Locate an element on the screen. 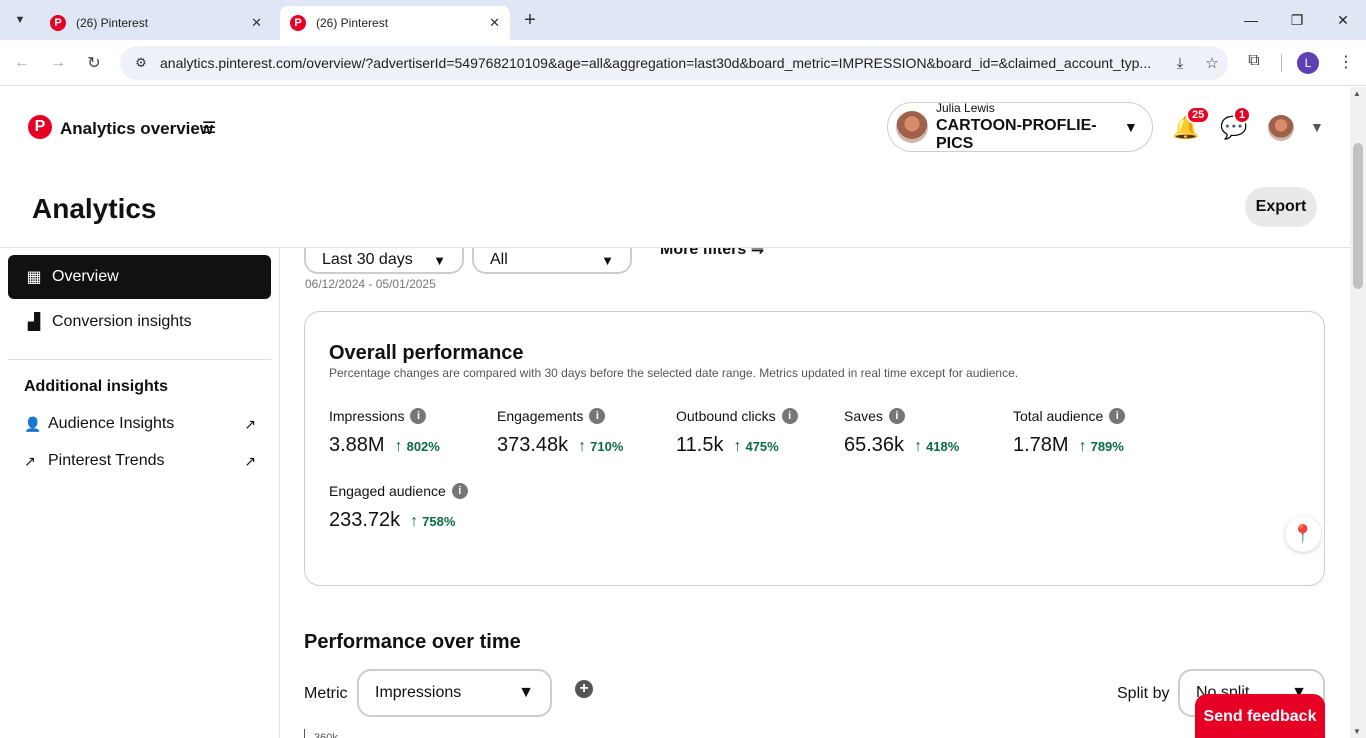 The image size is (1366, 738). metric-value: 11.5k is located at coordinates (700, 445).